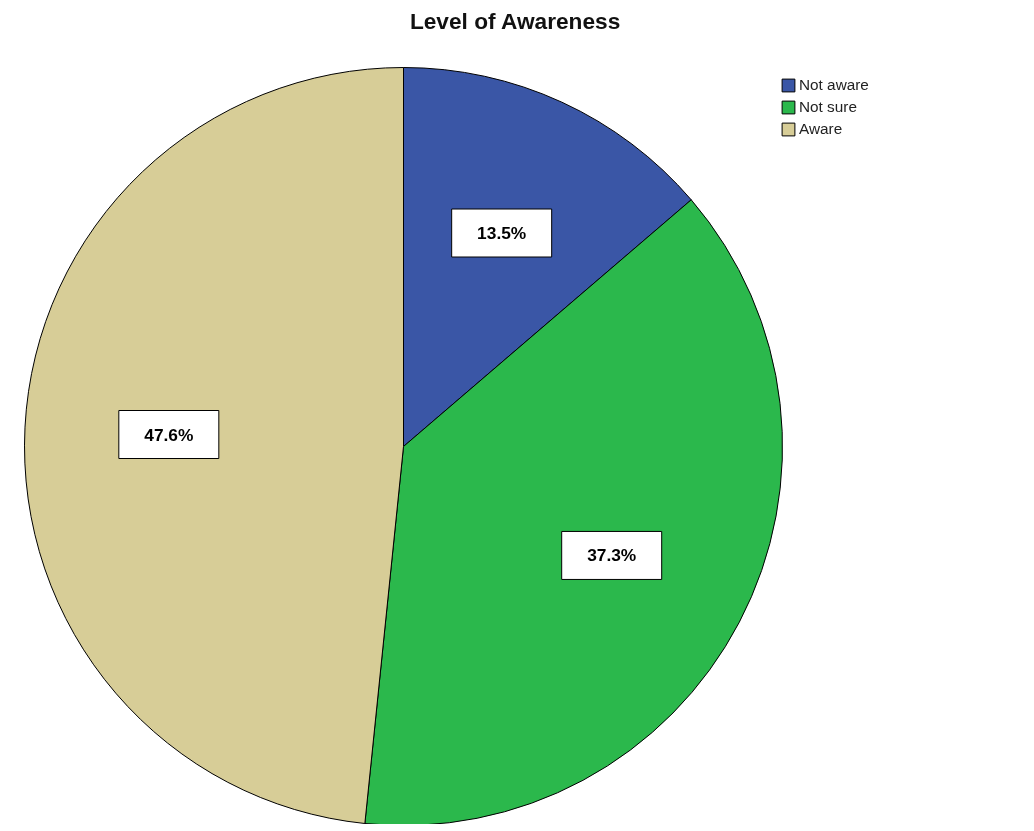 Image resolution: width=1034 pixels, height=831 pixels. I want to click on data-label: 13.5%, so click(502, 233).